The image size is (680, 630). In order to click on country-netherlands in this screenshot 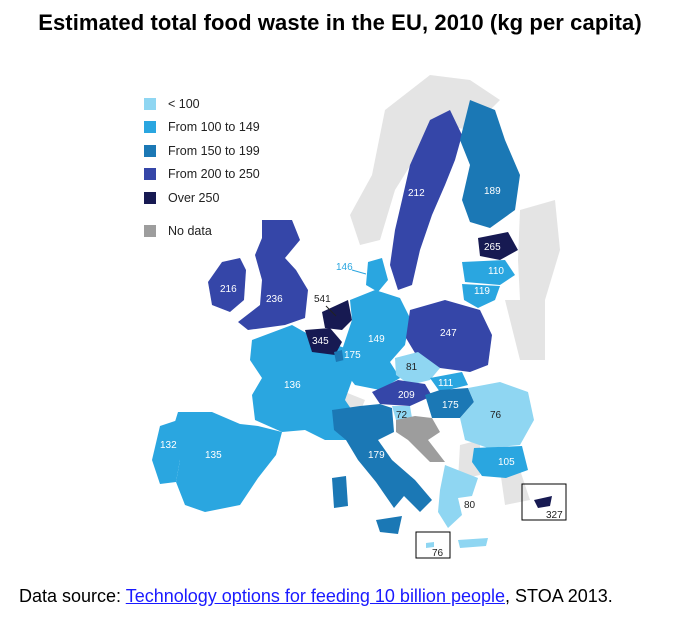, I will do `click(337, 315)`.